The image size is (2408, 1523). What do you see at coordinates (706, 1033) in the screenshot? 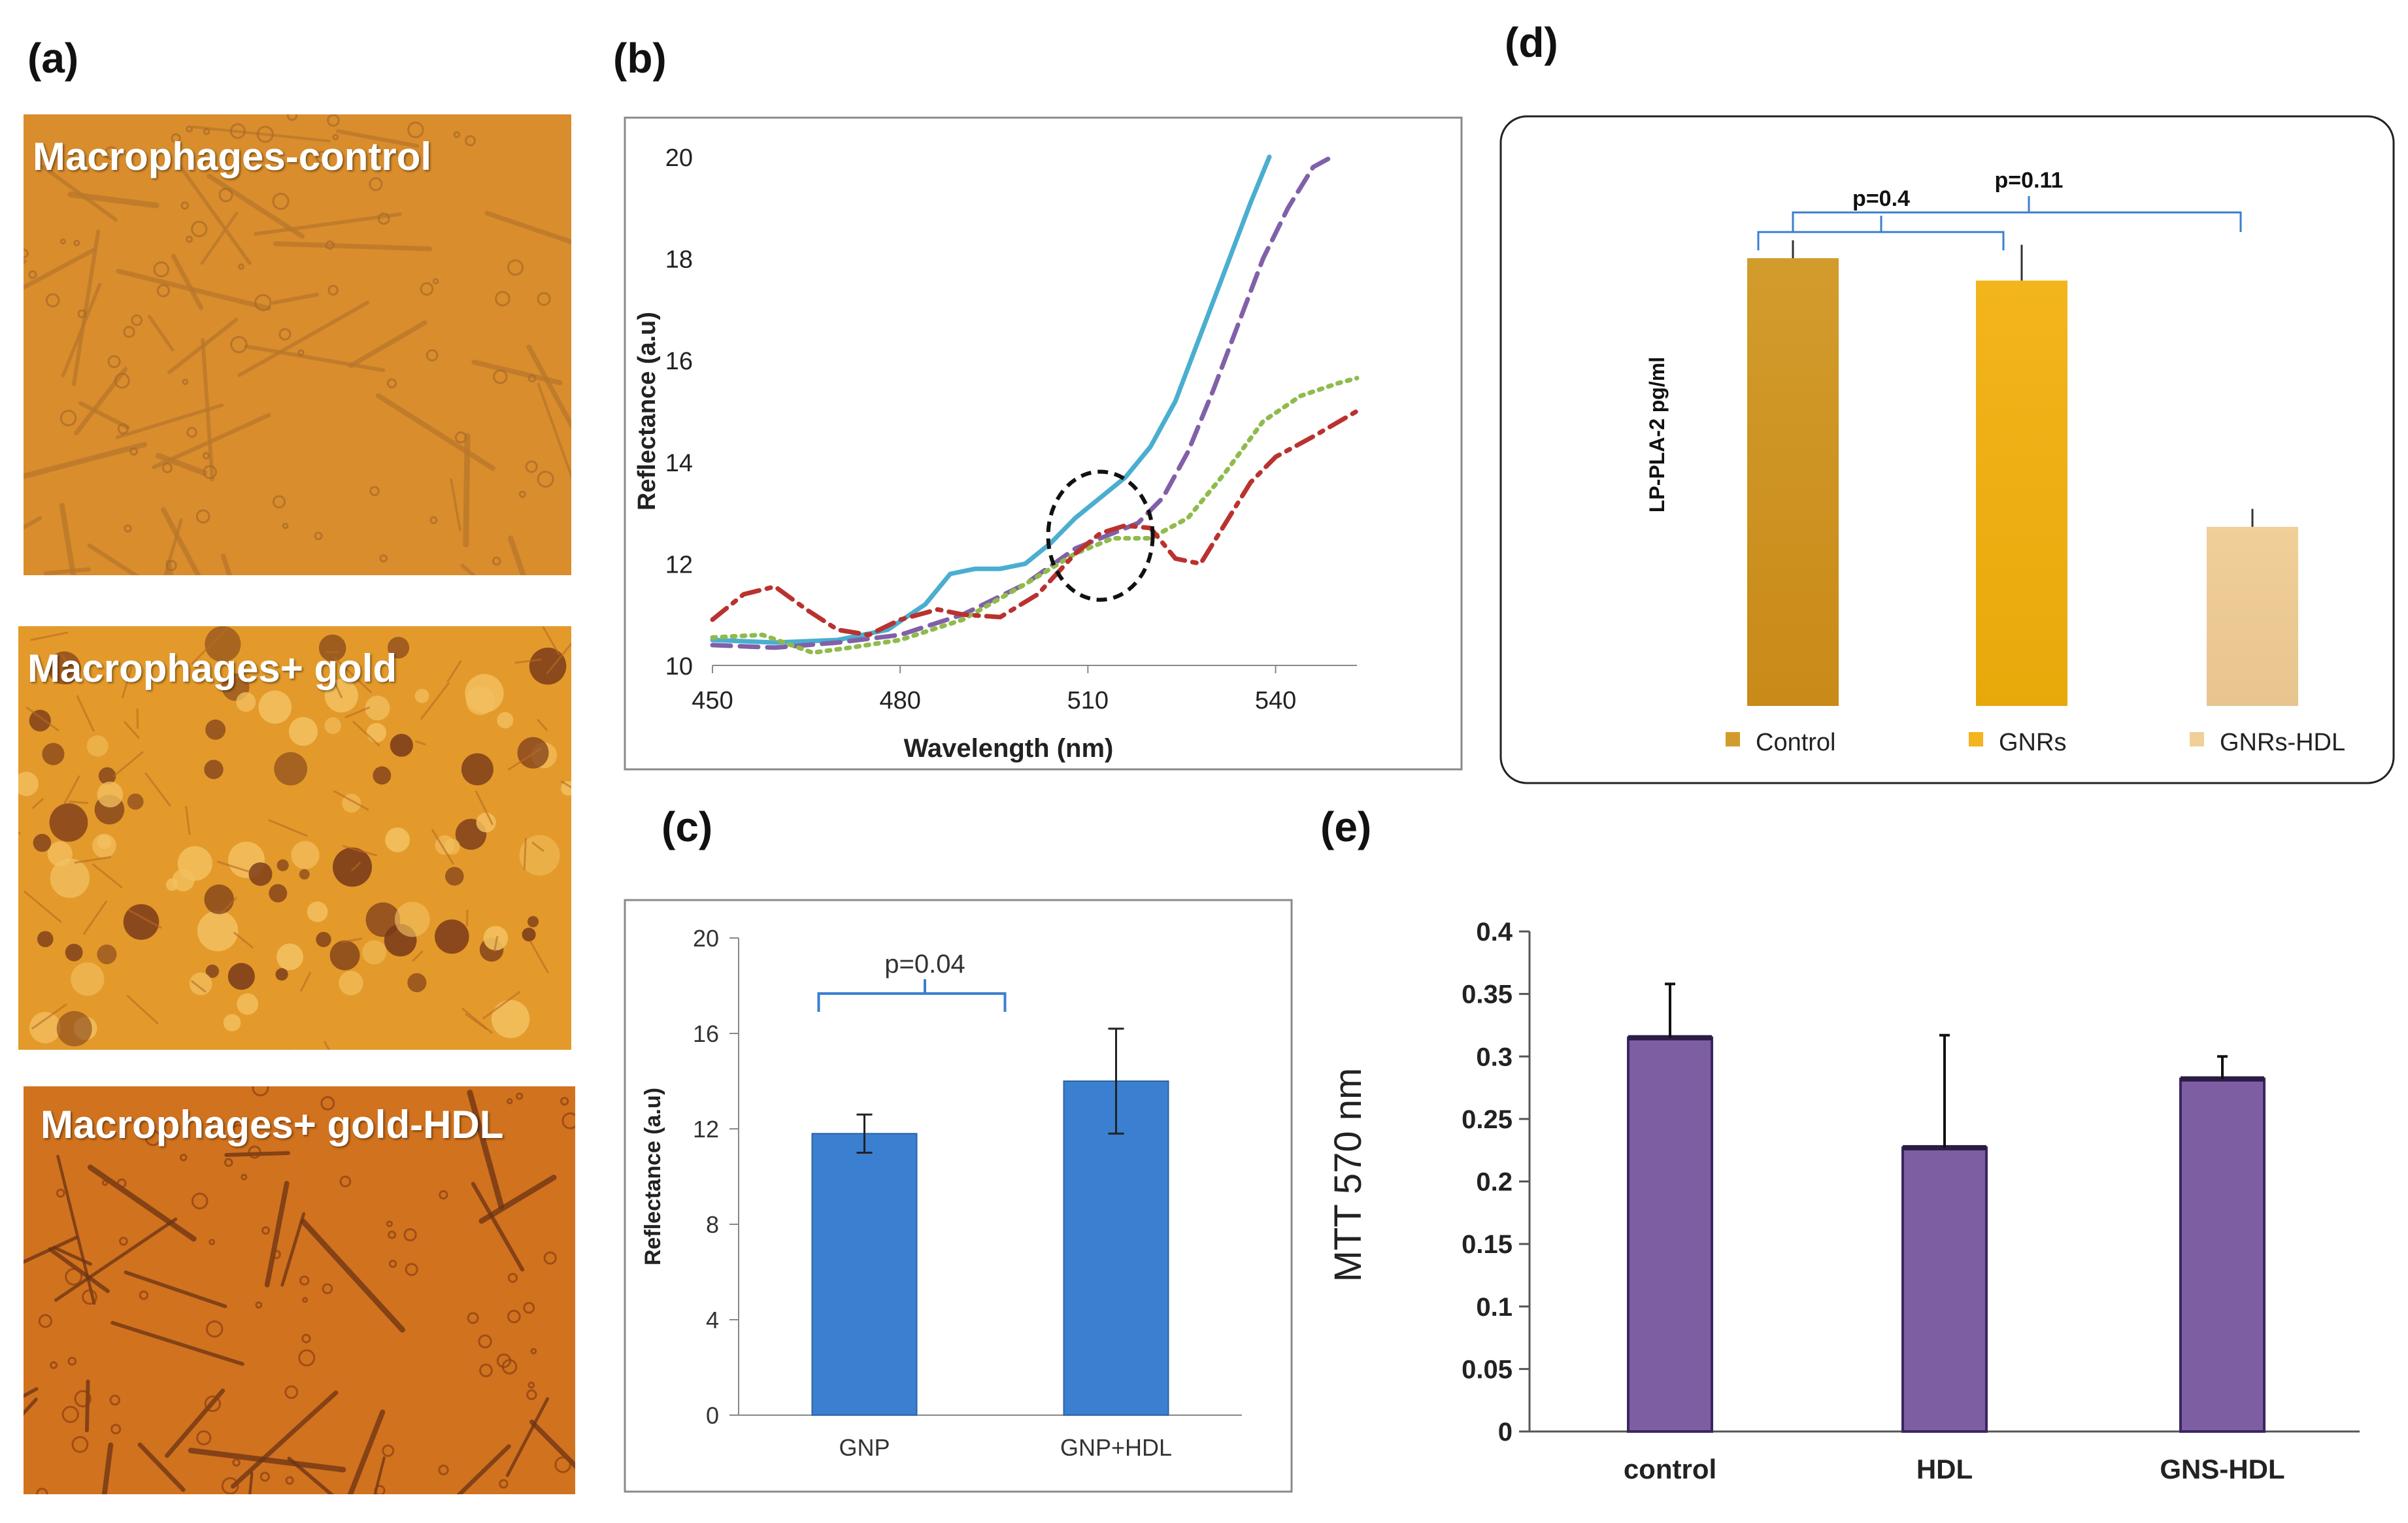
I see `chart-c-y-tick-label: 16` at bounding box center [706, 1033].